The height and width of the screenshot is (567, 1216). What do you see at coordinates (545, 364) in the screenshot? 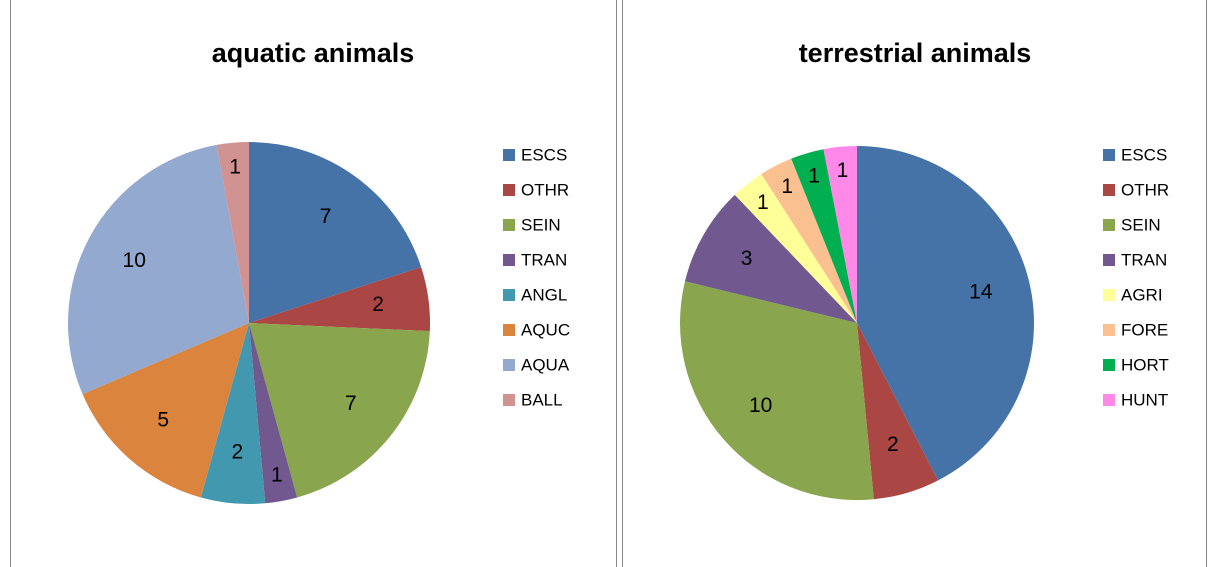
I see `legend-label: AQUA` at bounding box center [545, 364].